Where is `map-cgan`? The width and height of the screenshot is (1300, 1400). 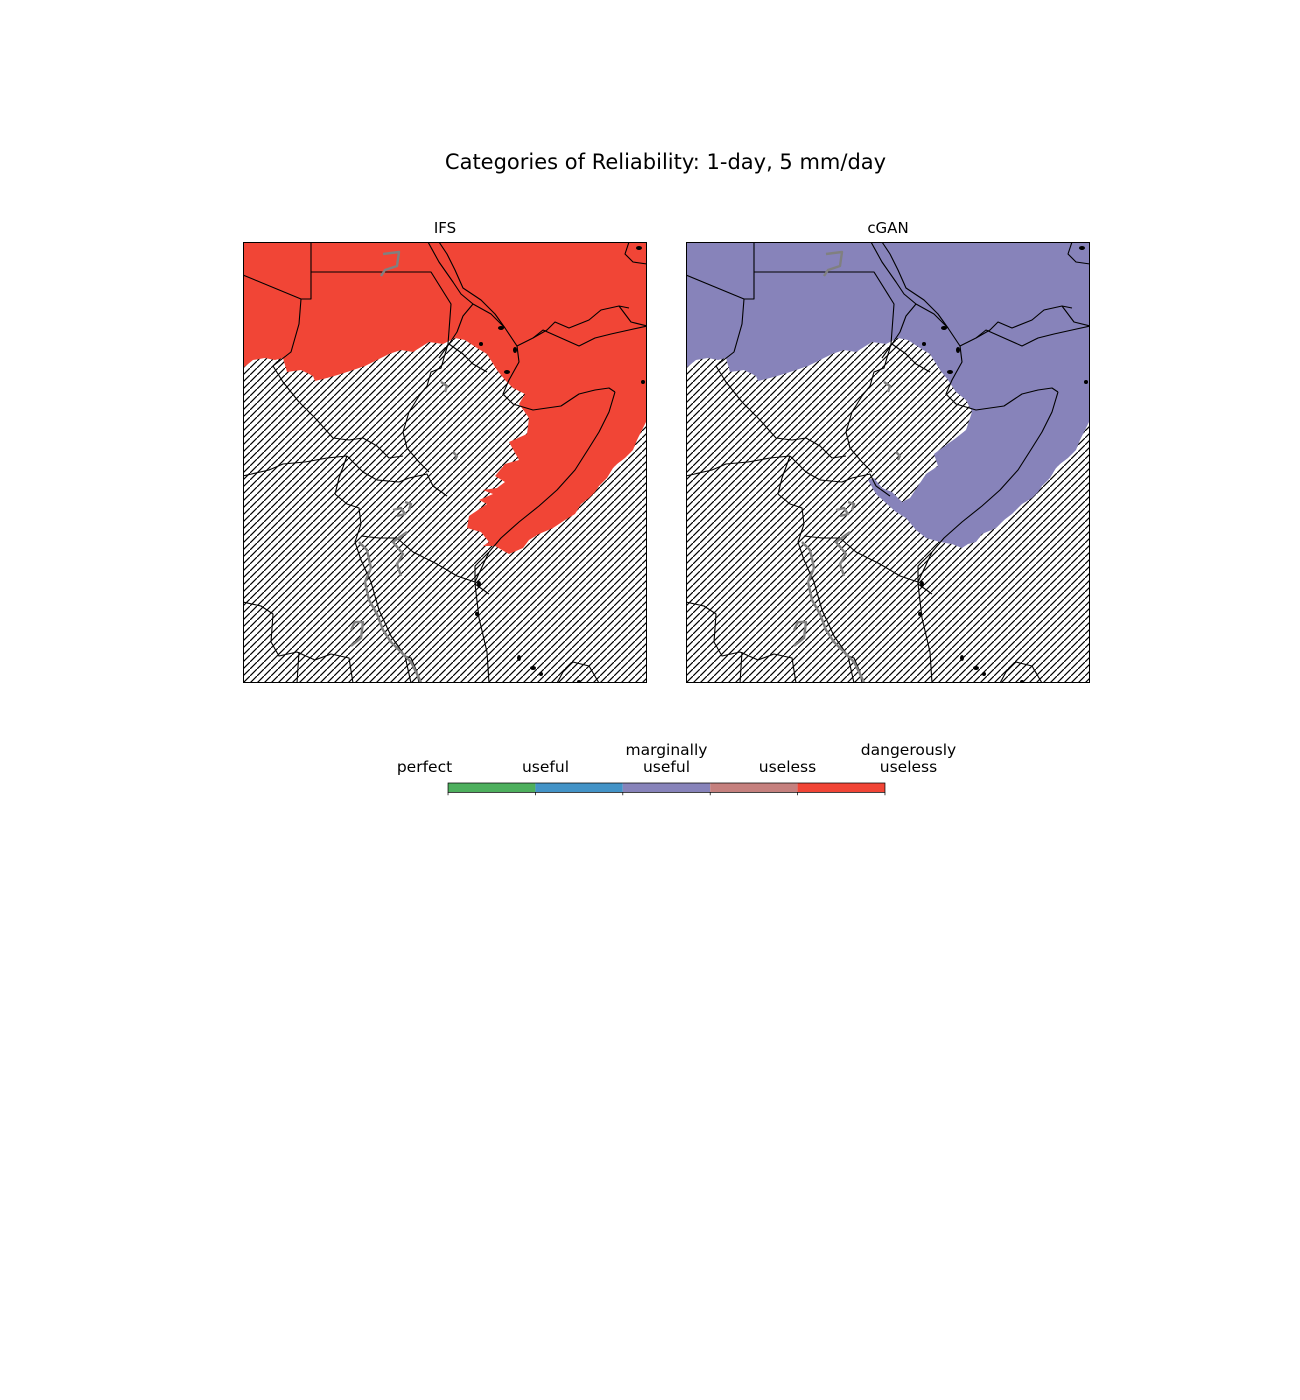
map-cgan is located at coordinates (888, 462).